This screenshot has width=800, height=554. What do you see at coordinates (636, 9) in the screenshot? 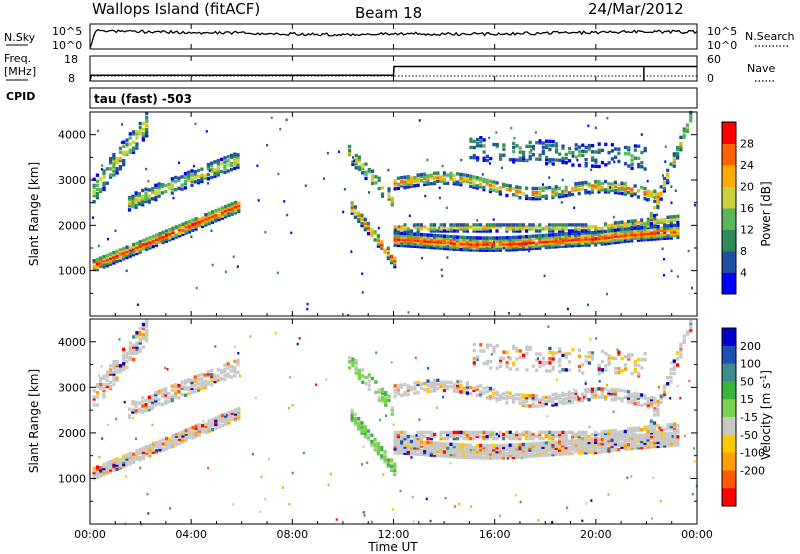
I see `date-title: 24/Mar/2012` at bounding box center [636, 9].